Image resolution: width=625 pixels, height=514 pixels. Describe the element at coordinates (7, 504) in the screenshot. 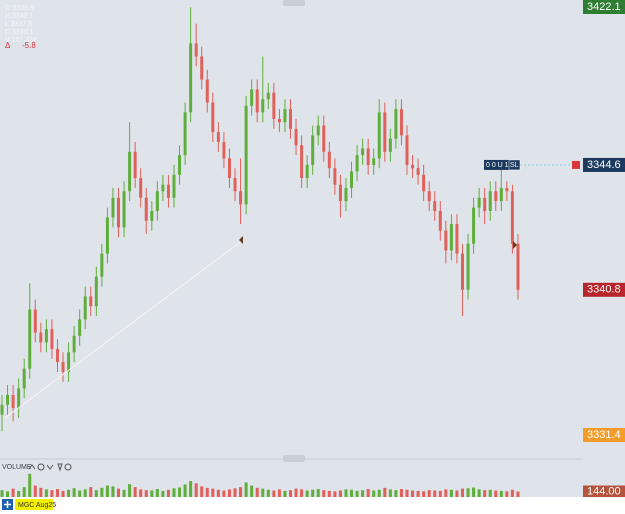

I see `plus-icon` at that location.